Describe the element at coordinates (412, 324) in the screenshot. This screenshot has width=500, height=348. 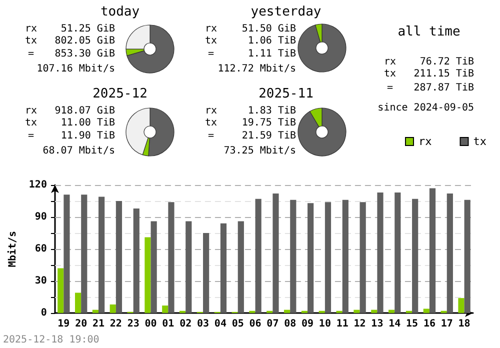
I see `x-tick-label: 15` at that location.